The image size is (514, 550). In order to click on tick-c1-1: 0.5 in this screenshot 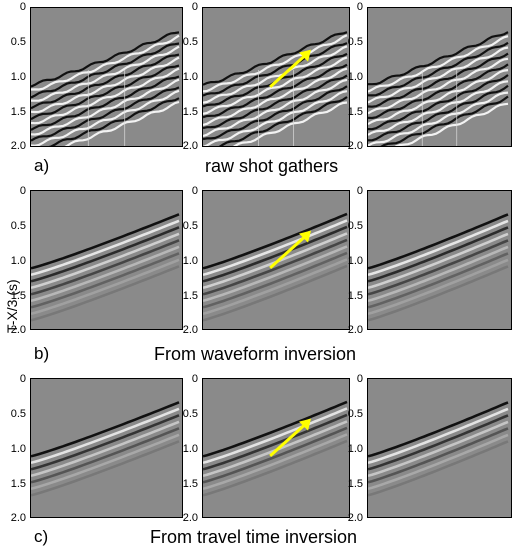, I will do `click(18, 414)`.